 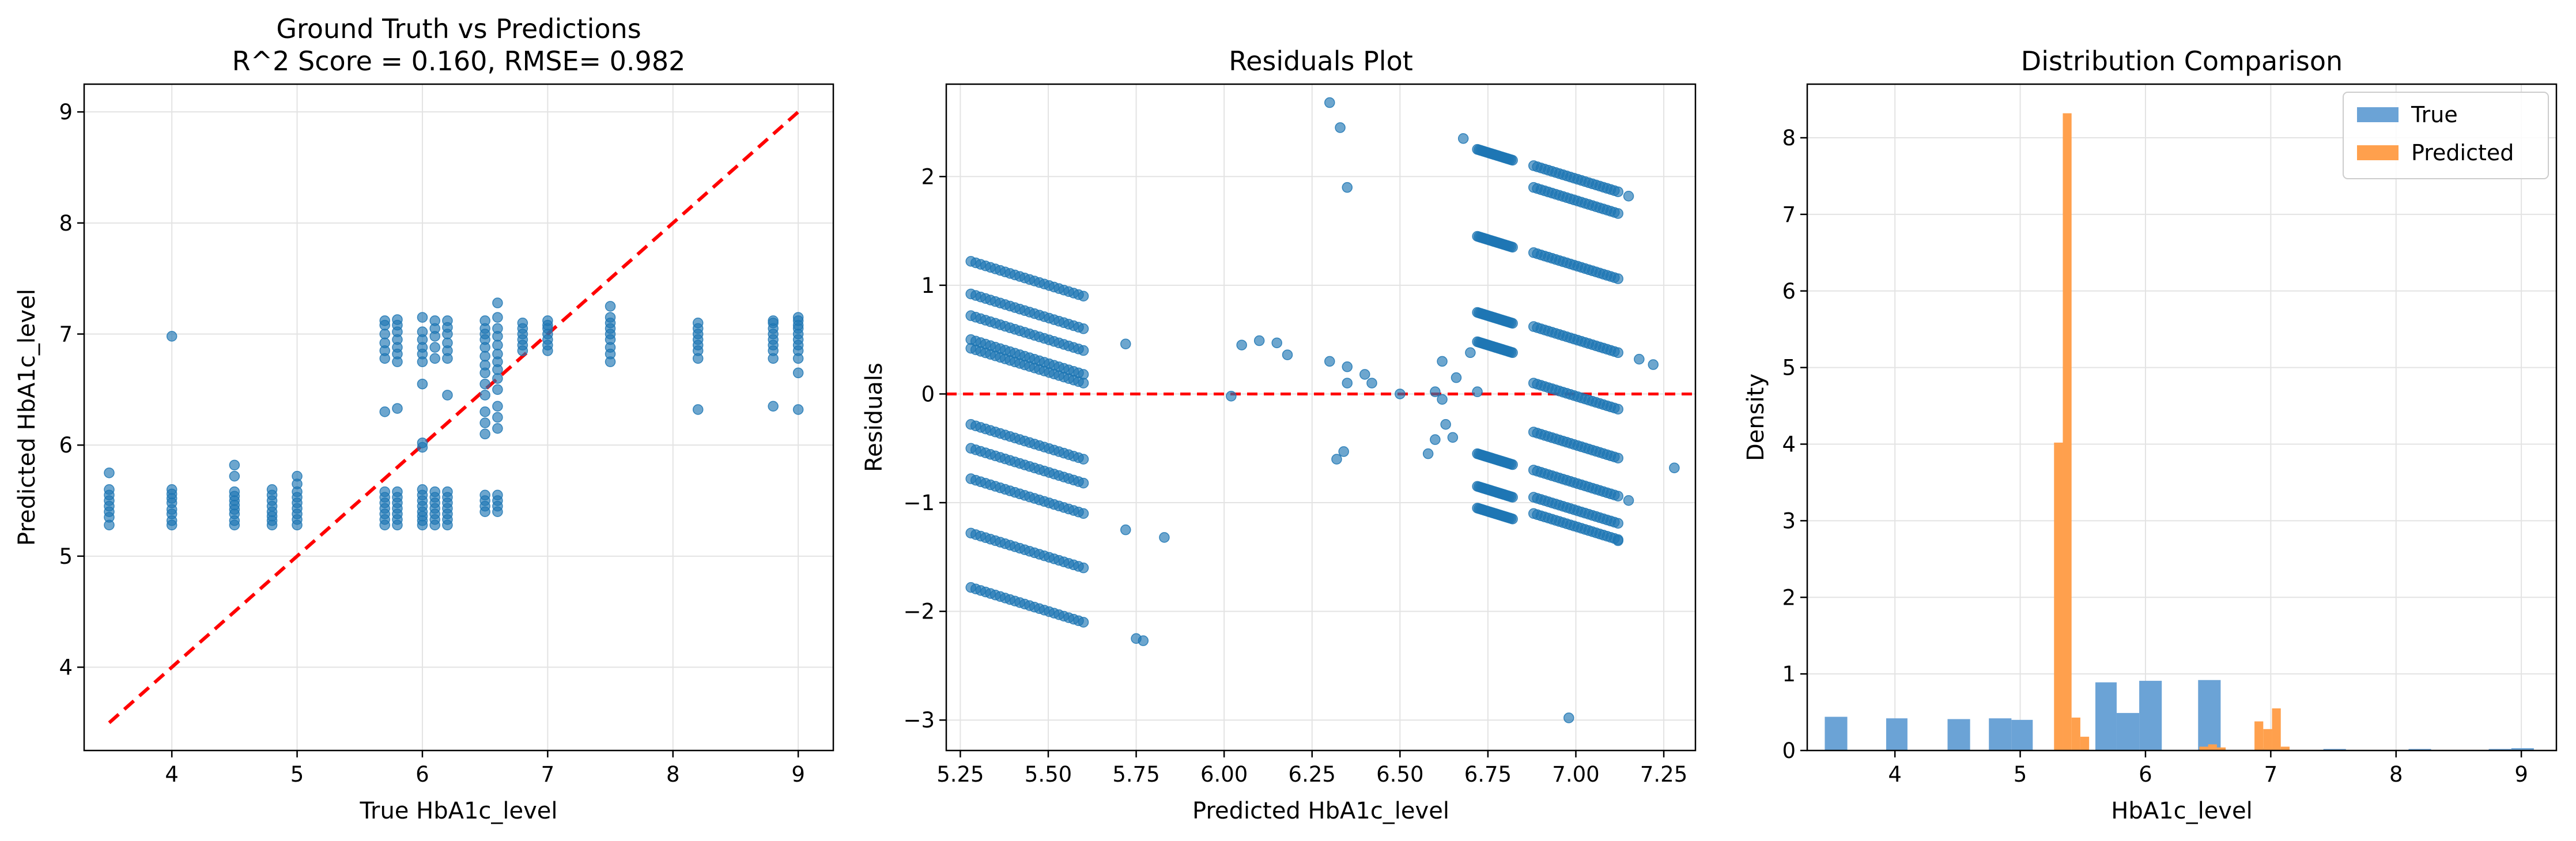 I want to click on y-tick-label: 6, so click(x=1789, y=292).